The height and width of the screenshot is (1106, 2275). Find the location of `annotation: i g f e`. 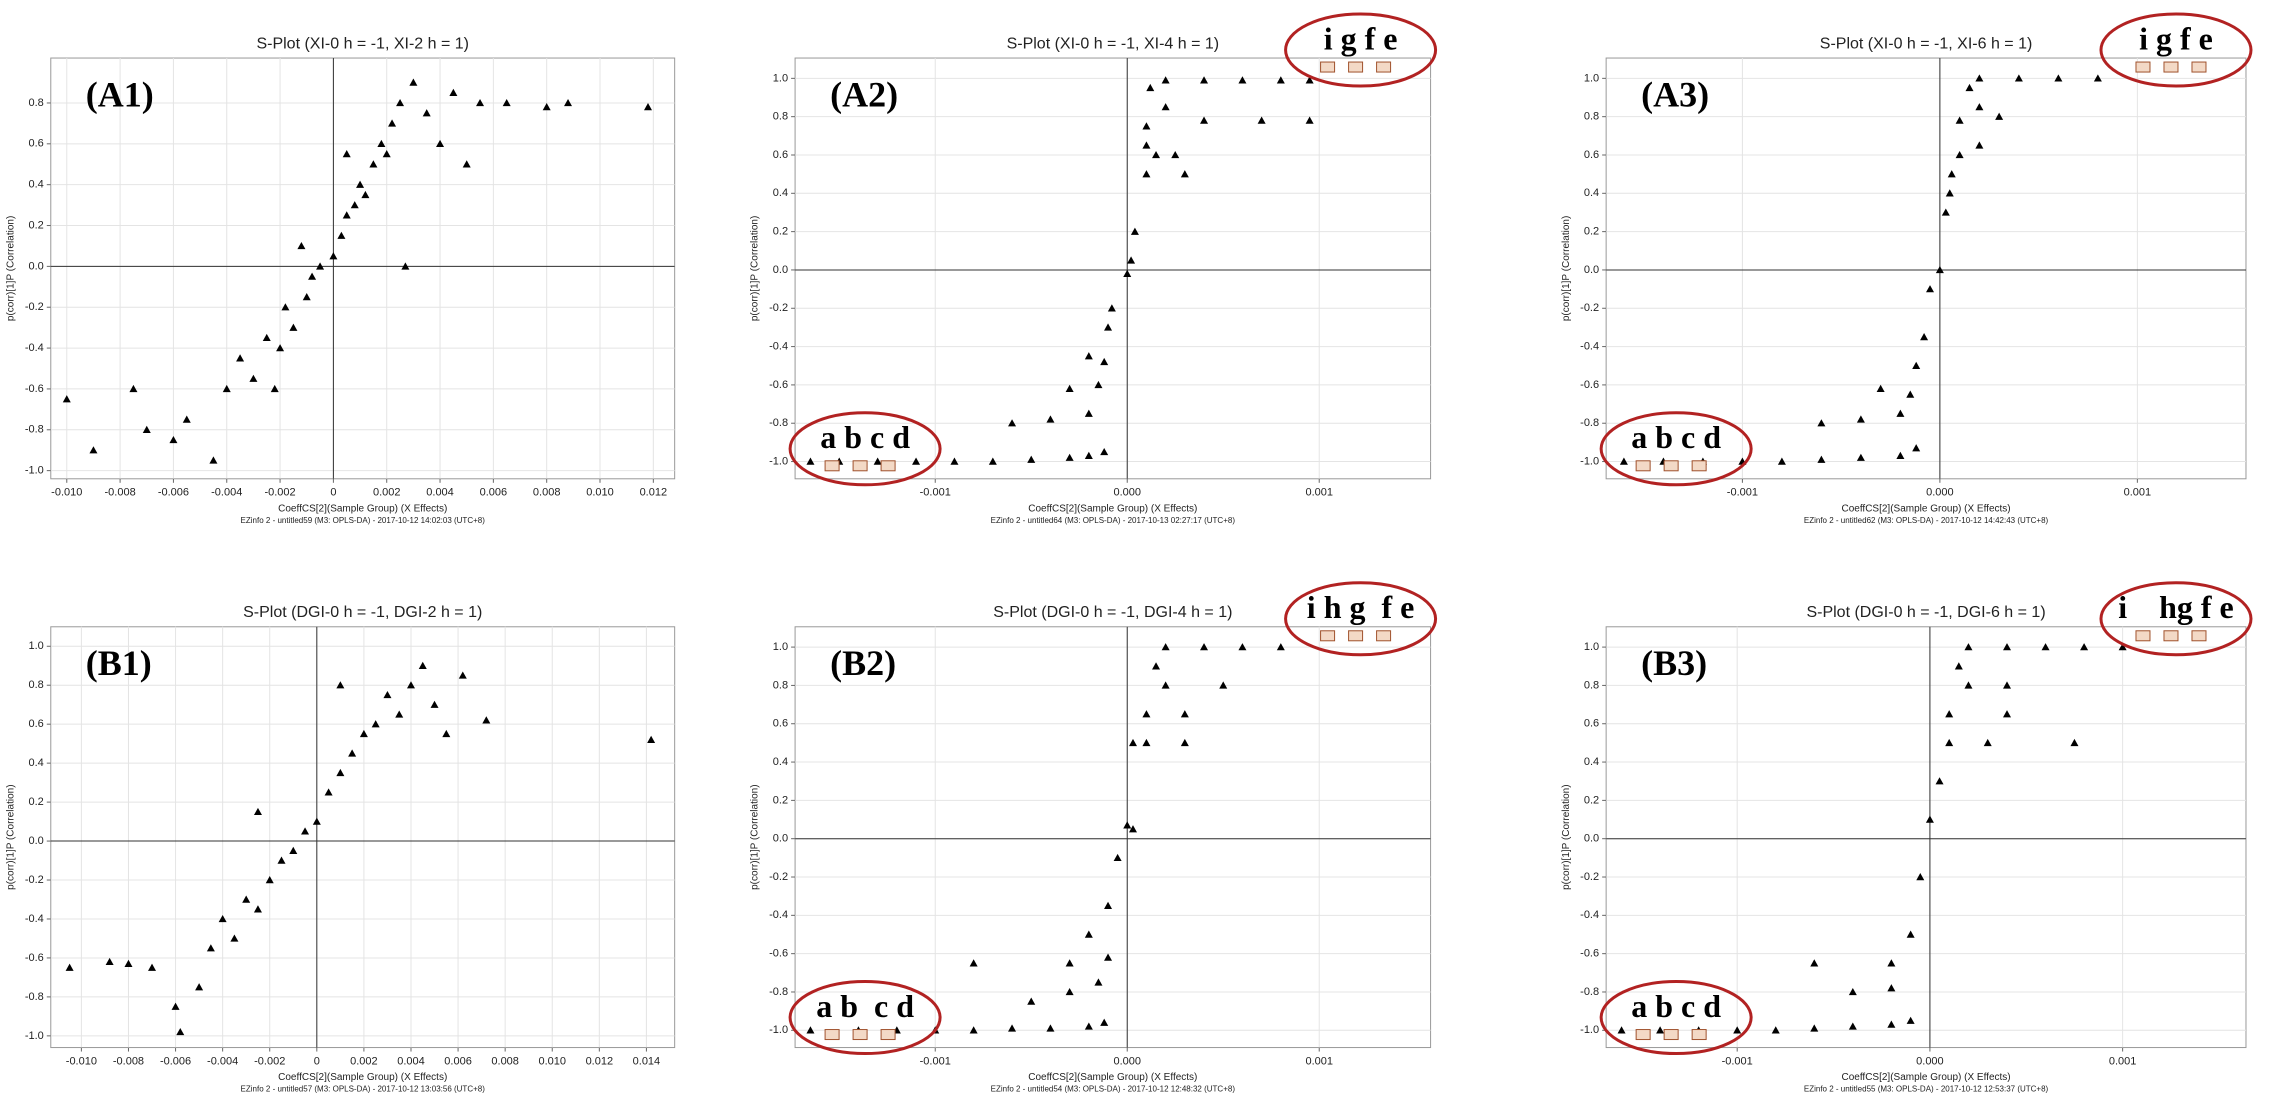

annotation: i g f e is located at coordinates (1361, 38).